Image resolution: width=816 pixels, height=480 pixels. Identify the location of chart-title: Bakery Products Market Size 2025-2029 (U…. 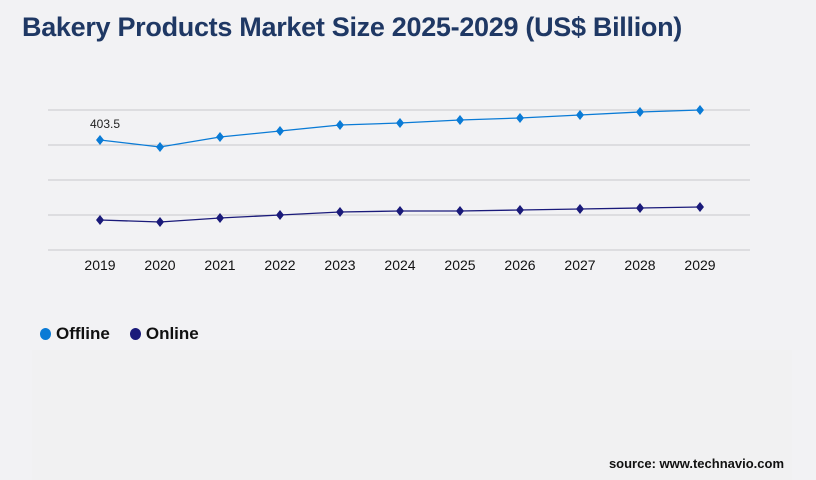
(352, 27).